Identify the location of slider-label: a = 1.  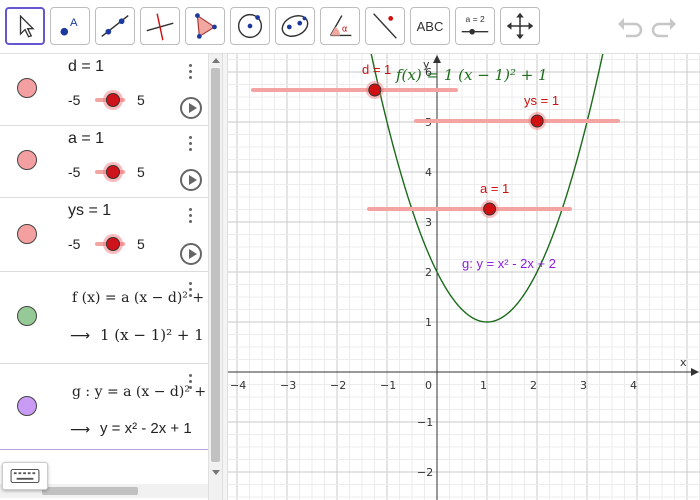
(494, 188).